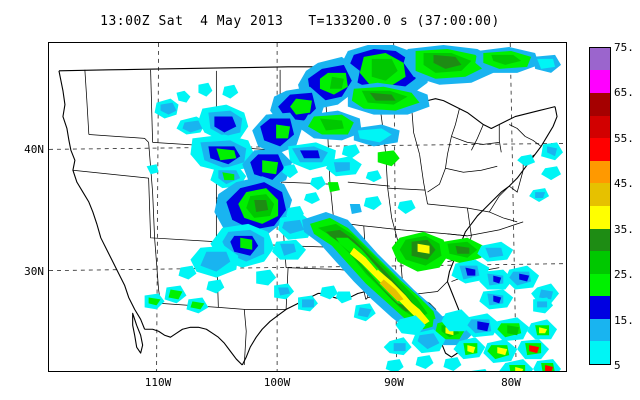 Image resolution: width=640 pixels, height=400 pixels. Describe the element at coordinates (452, 260) in the screenshot. I see `precip-ohio-tennessee` at that location.